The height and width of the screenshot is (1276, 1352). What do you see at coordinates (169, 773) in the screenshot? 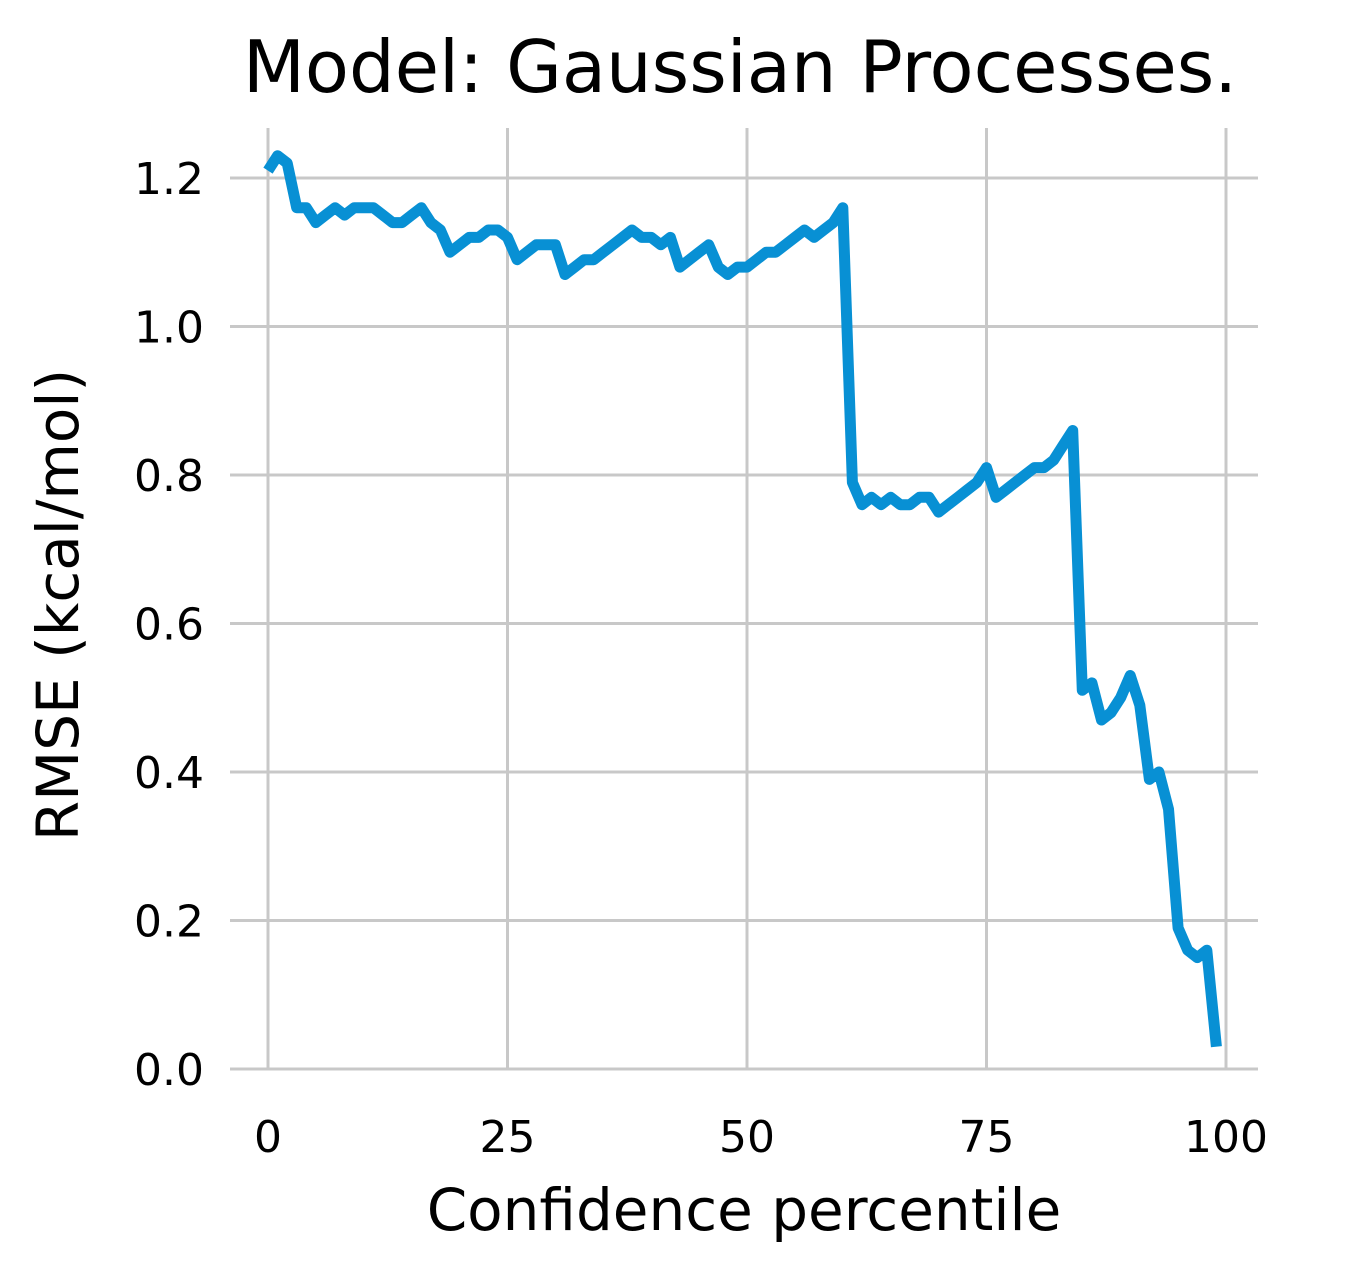
I see `y-tick-label: 0.4` at bounding box center [169, 773].